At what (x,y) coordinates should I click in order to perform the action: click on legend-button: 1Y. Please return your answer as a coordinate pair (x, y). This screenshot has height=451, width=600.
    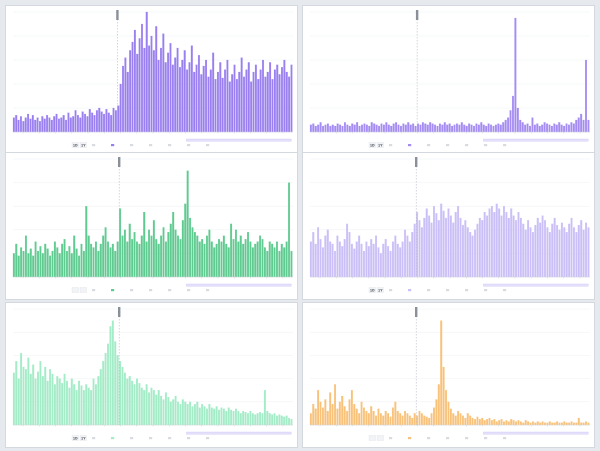
    Looking at the image, I should click on (380, 290).